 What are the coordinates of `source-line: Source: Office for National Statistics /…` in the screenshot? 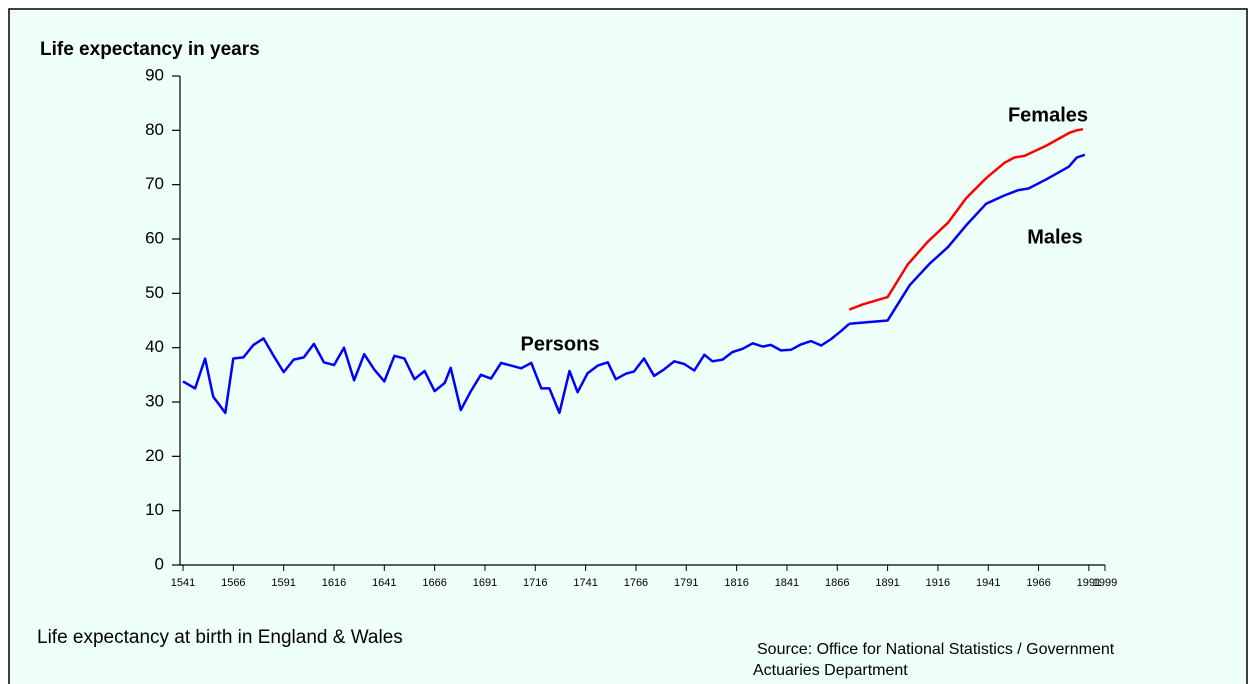 It's located at (936, 649).